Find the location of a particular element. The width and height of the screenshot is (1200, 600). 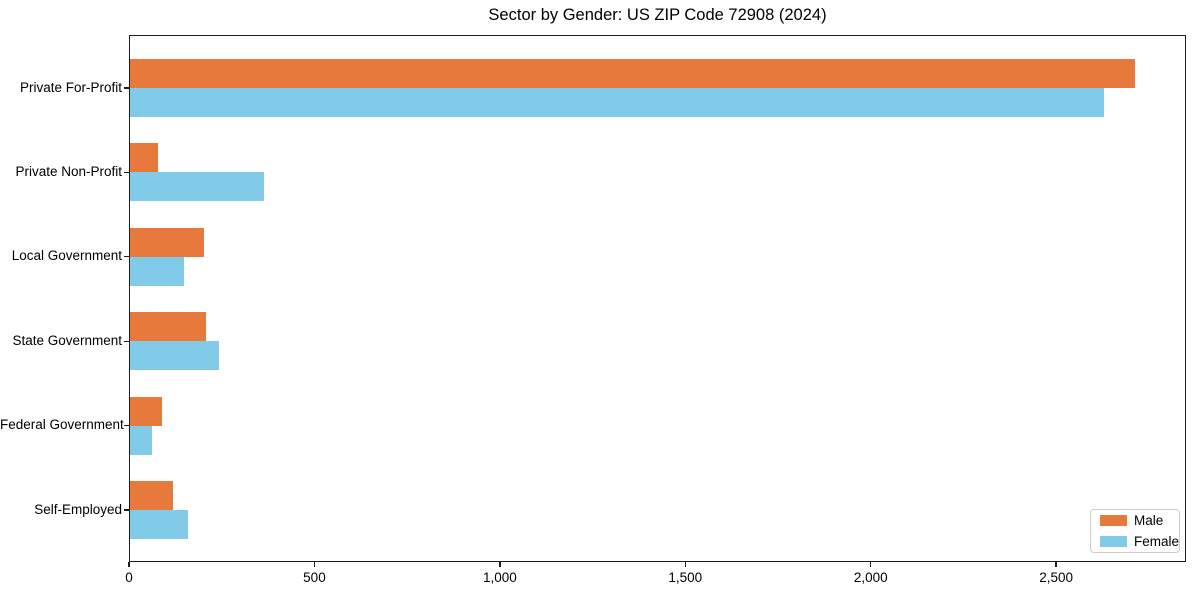

legend-swatch-female is located at coordinates (1113, 541).